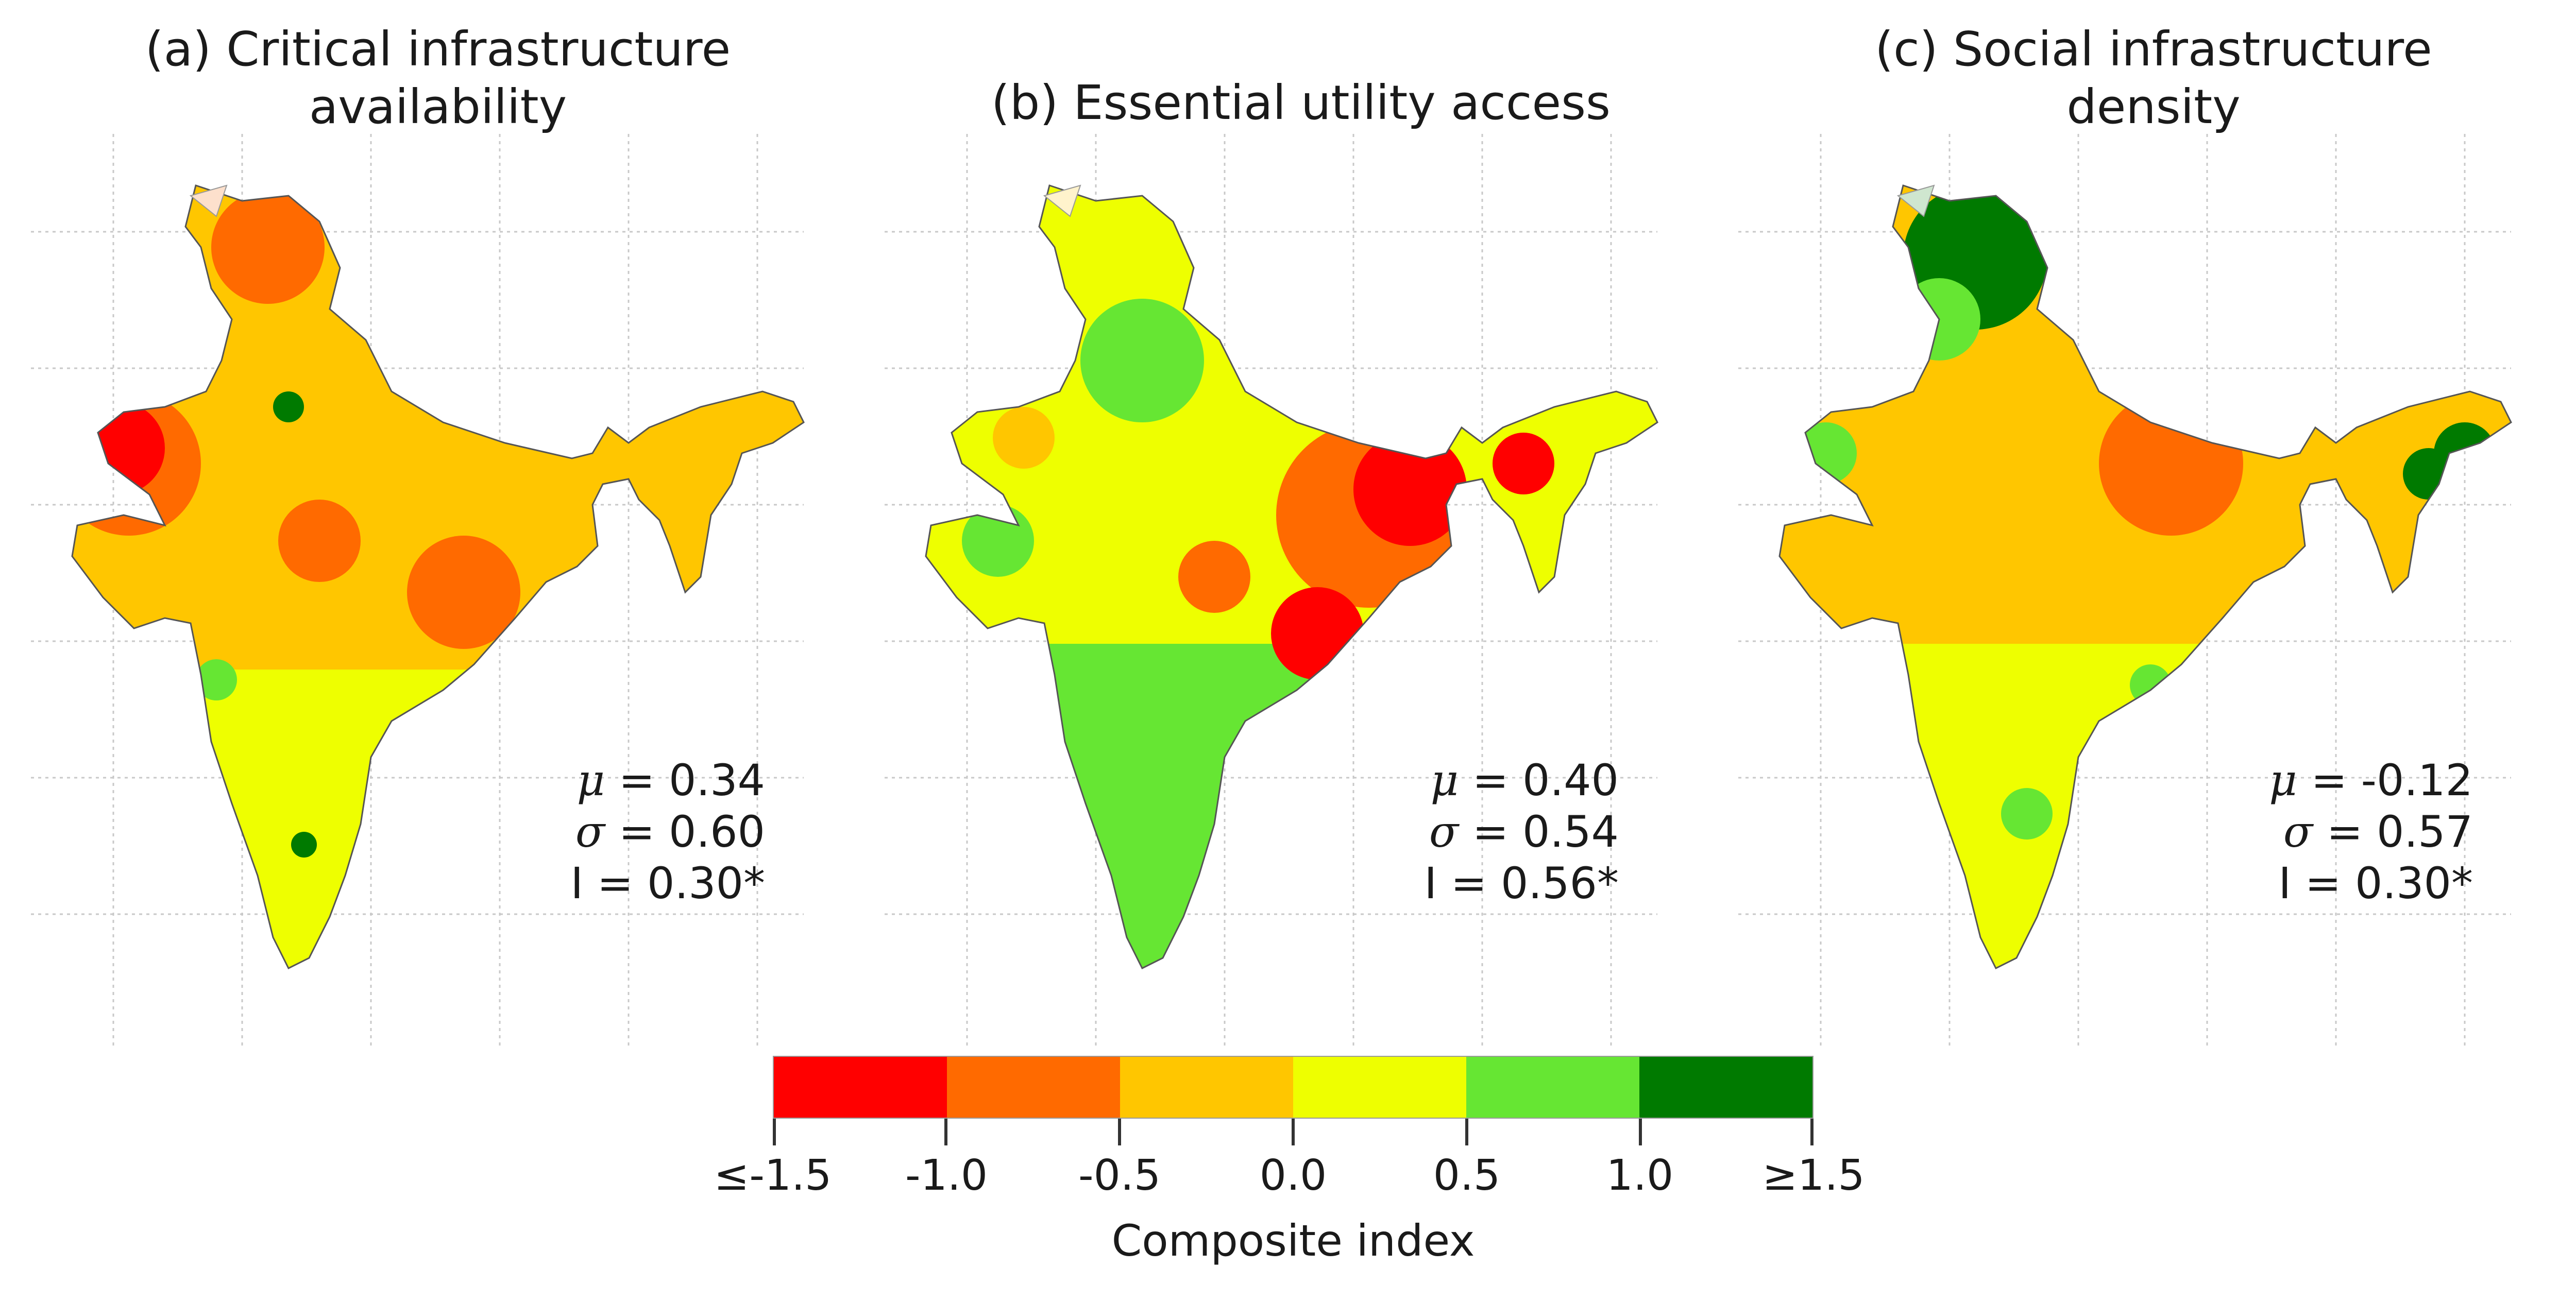 This screenshot has width=2576, height=1302. I want to click on legend-tick-label-4: 0.0, so click(1293, 1175).